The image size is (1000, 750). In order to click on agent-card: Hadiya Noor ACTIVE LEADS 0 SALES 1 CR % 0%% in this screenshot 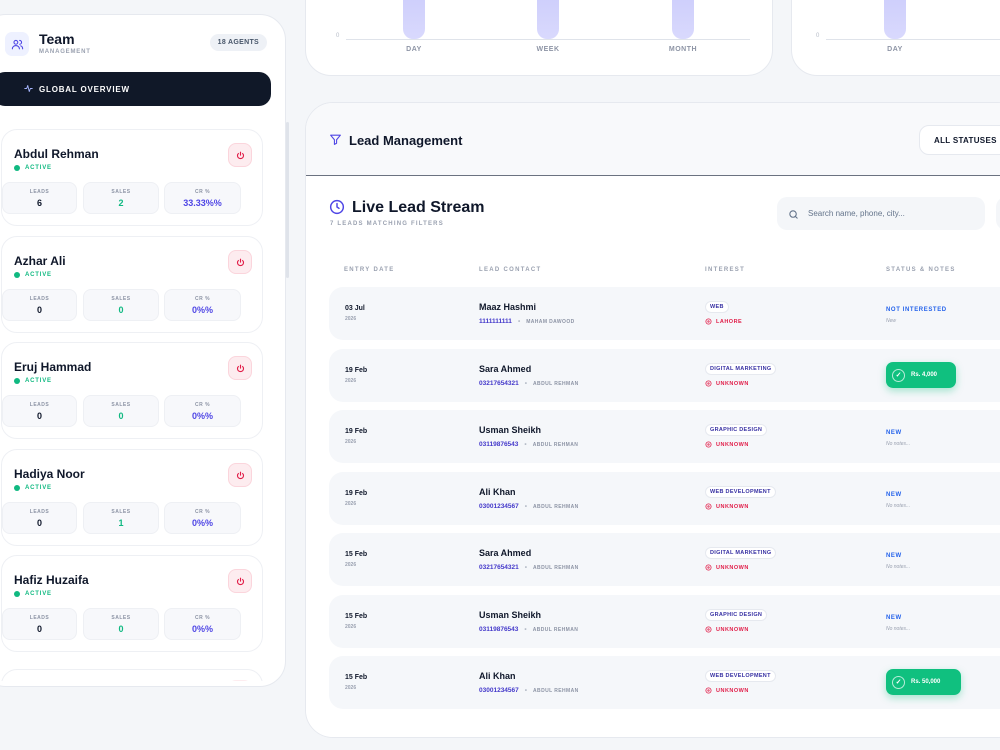, I will do `click(132, 497)`.